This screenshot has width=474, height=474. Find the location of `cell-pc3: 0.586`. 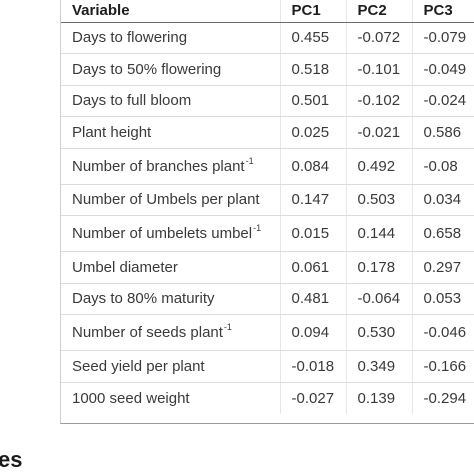

cell-pc3: 0.586 is located at coordinates (442, 132).